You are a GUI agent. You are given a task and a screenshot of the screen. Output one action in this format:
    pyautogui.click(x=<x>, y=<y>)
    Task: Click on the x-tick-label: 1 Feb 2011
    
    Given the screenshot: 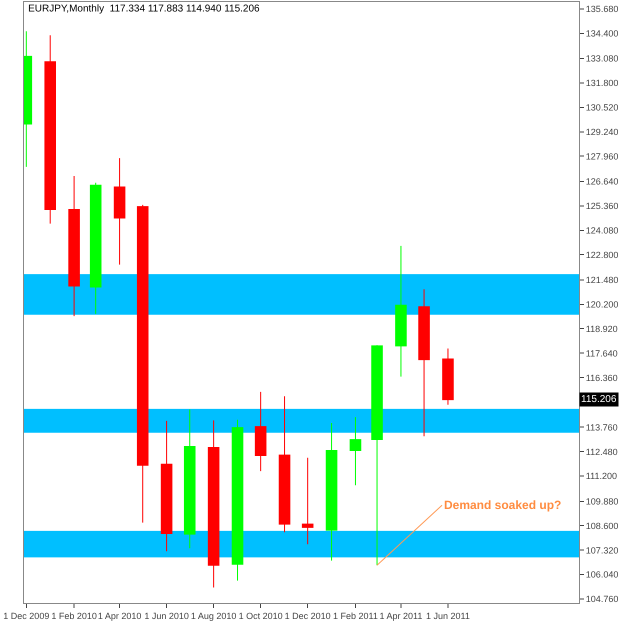 What is the action you would take?
    pyautogui.click(x=355, y=615)
    